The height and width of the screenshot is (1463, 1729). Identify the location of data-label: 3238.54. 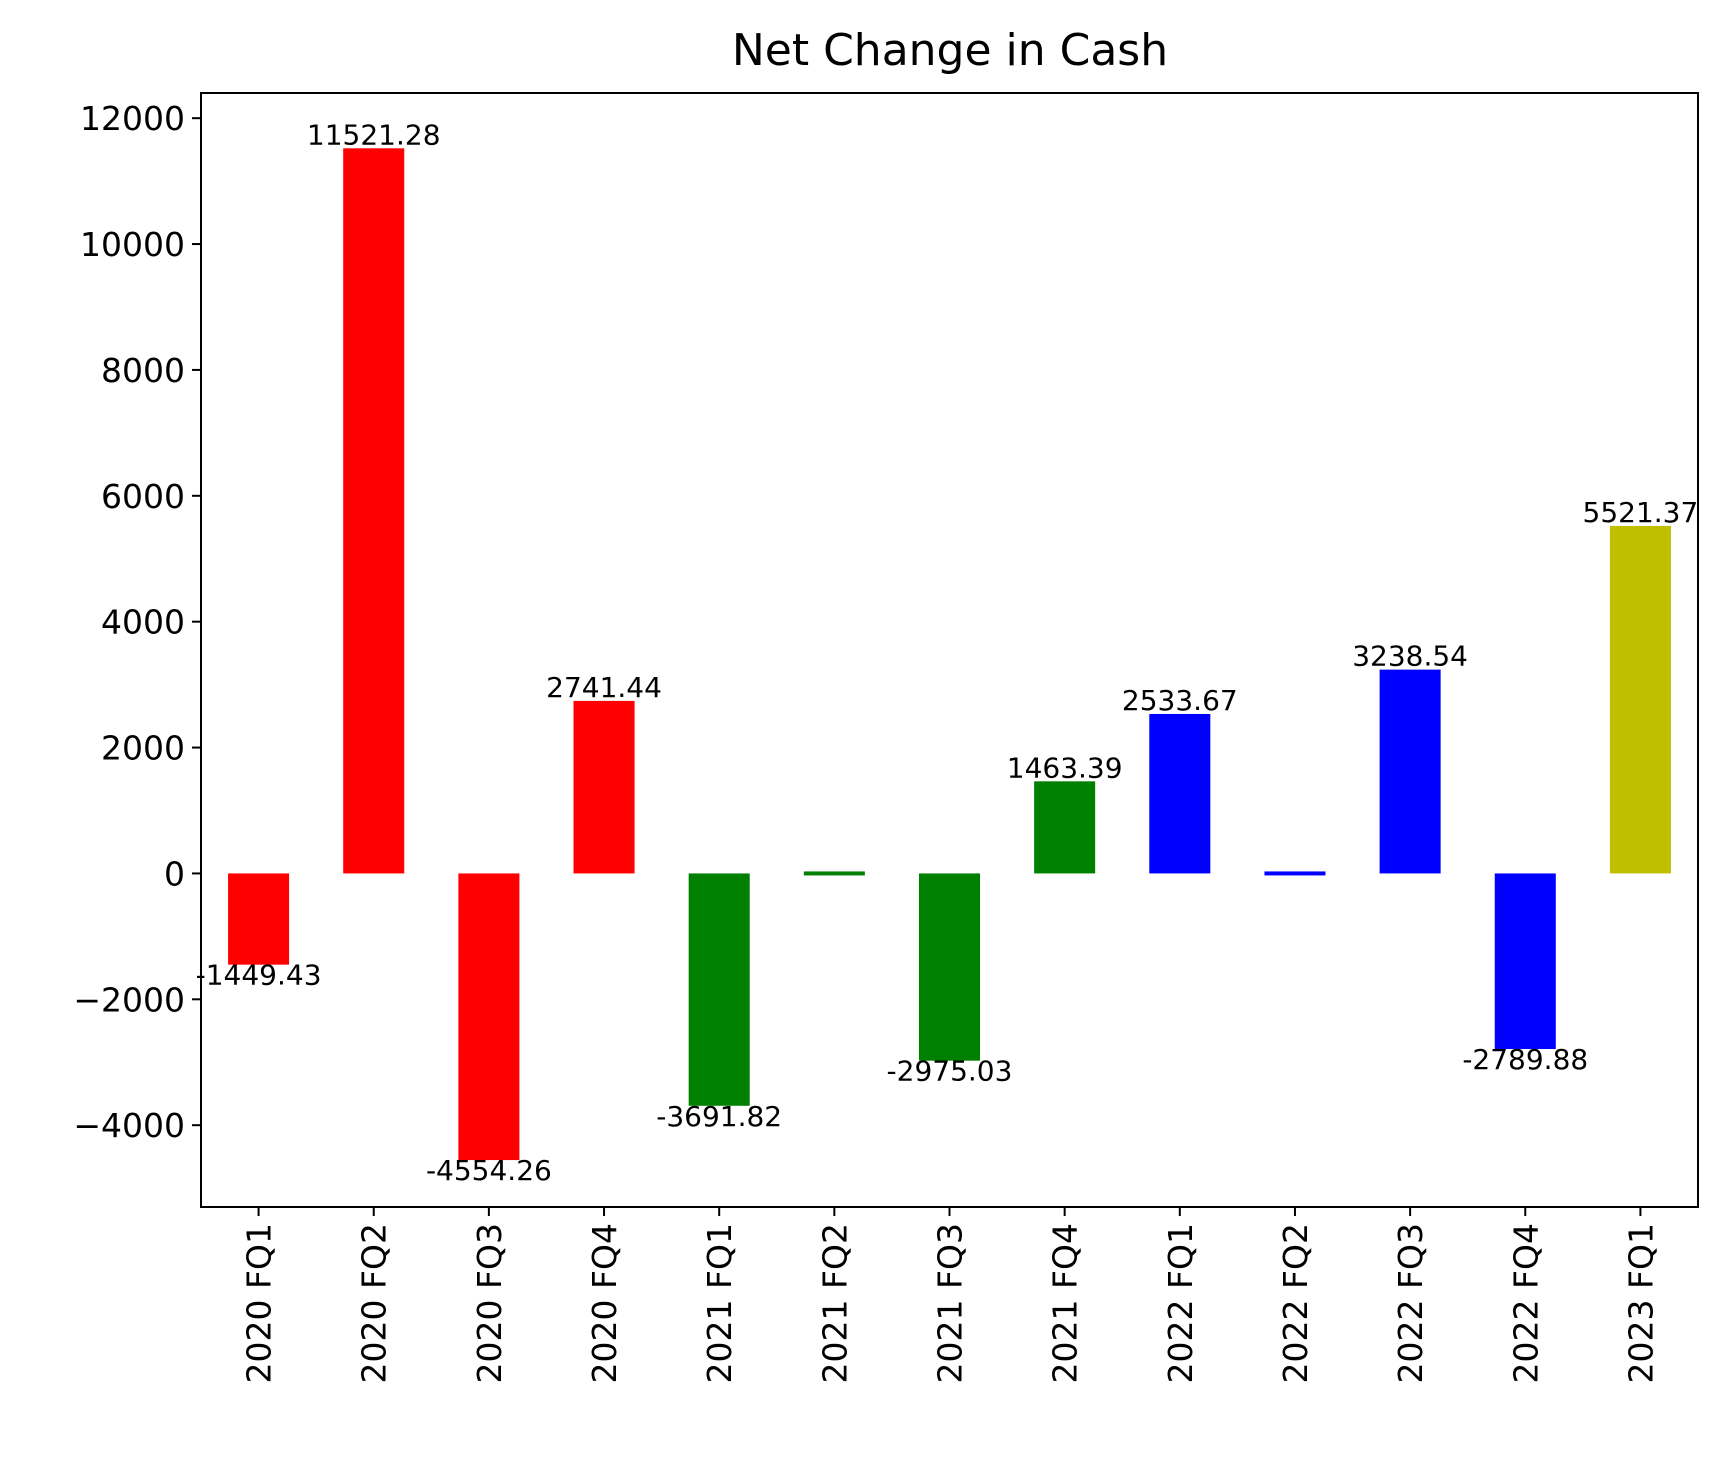
(1410, 656).